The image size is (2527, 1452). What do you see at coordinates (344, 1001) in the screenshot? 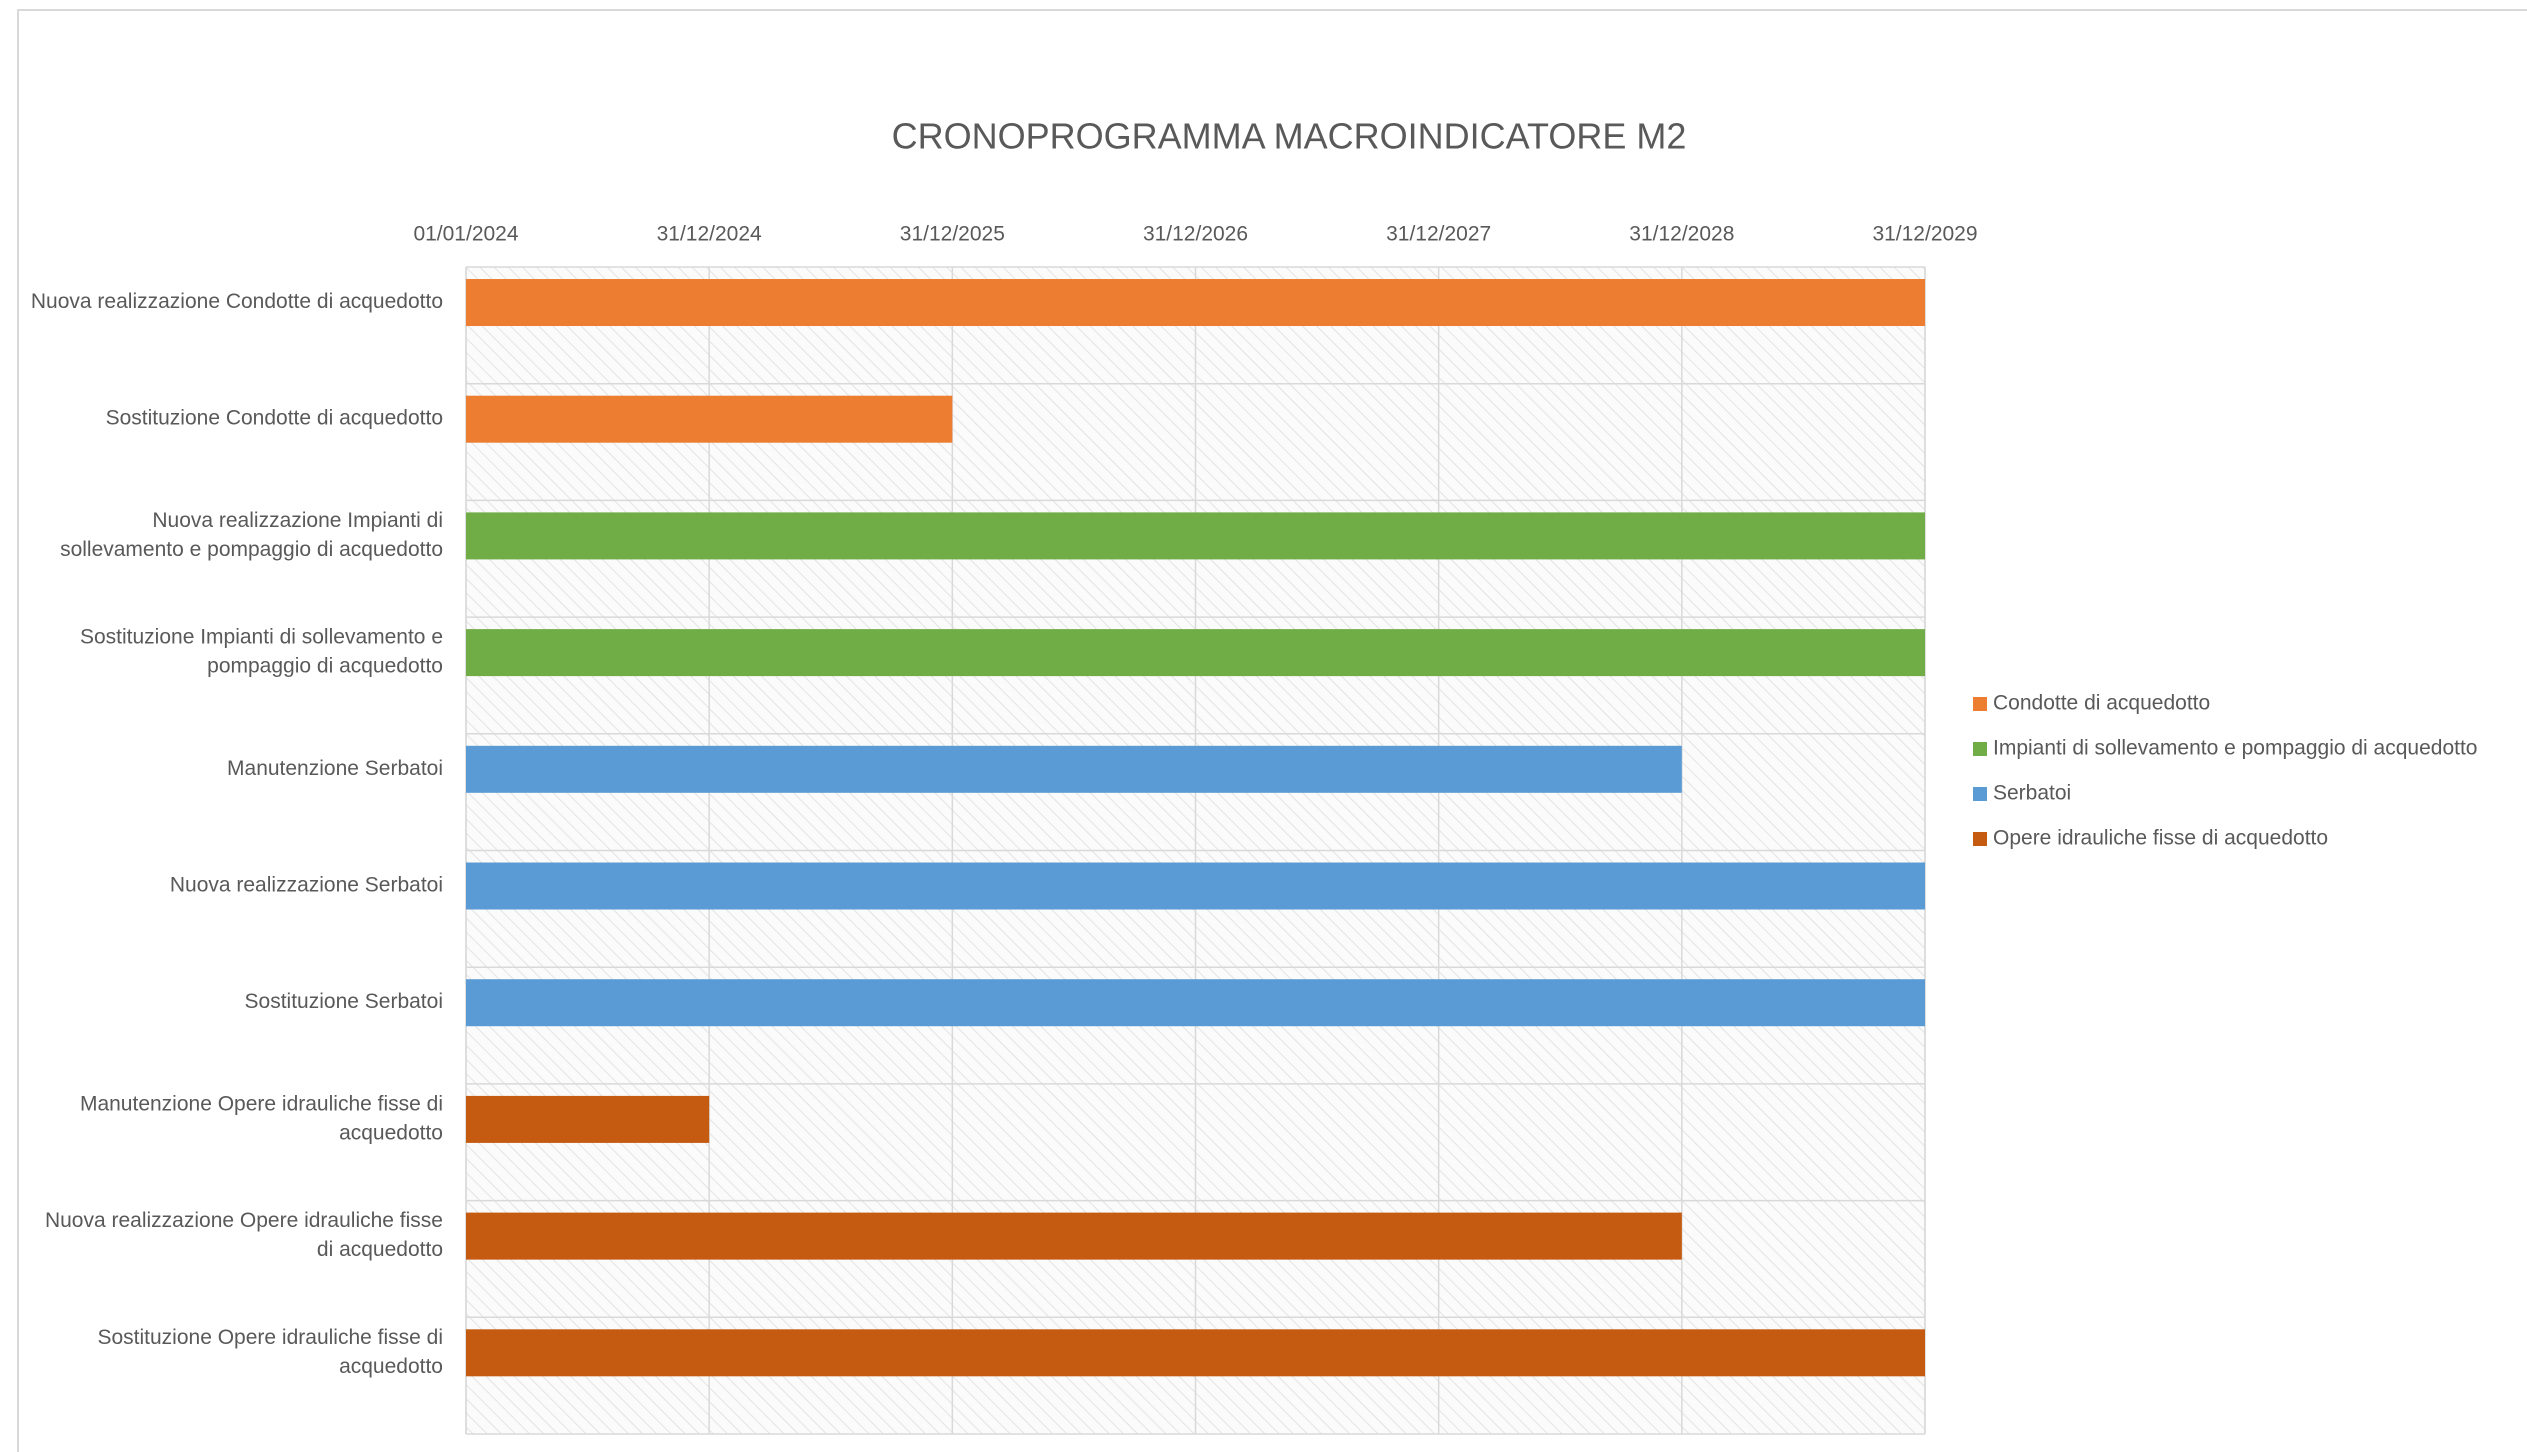
I see `y-tick-label: Sostituzione Serbatoi` at bounding box center [344, 1001].